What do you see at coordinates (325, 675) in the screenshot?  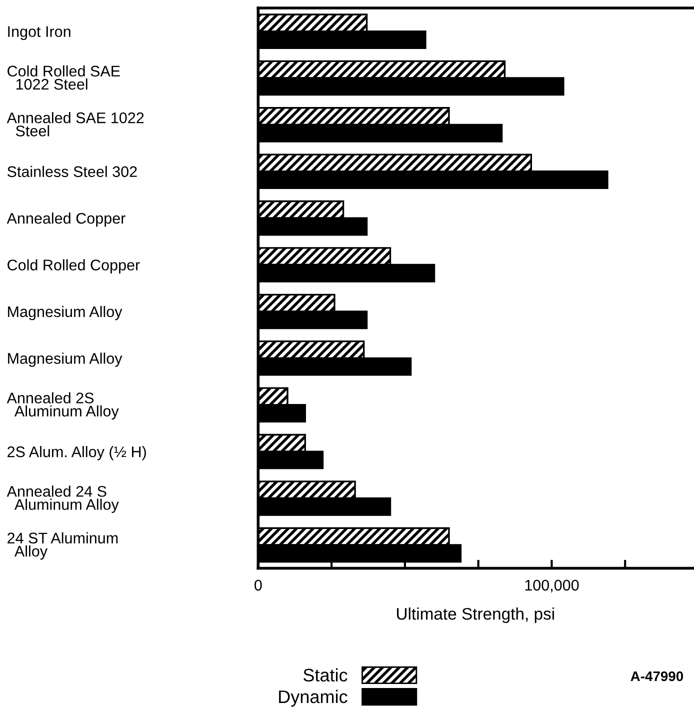 I see `legend-label: Static` at bounding box center [325, 675].